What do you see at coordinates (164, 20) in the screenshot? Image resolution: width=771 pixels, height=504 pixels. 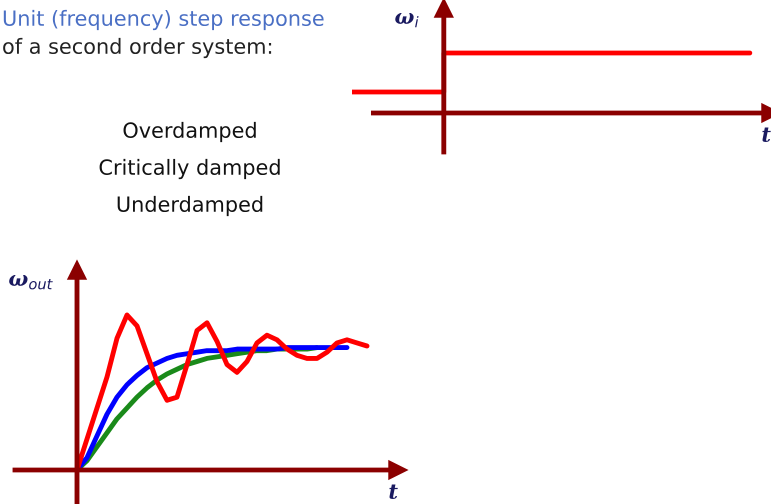 I see `text: Unit (frequency) step response` at bounding box center [164, 20].